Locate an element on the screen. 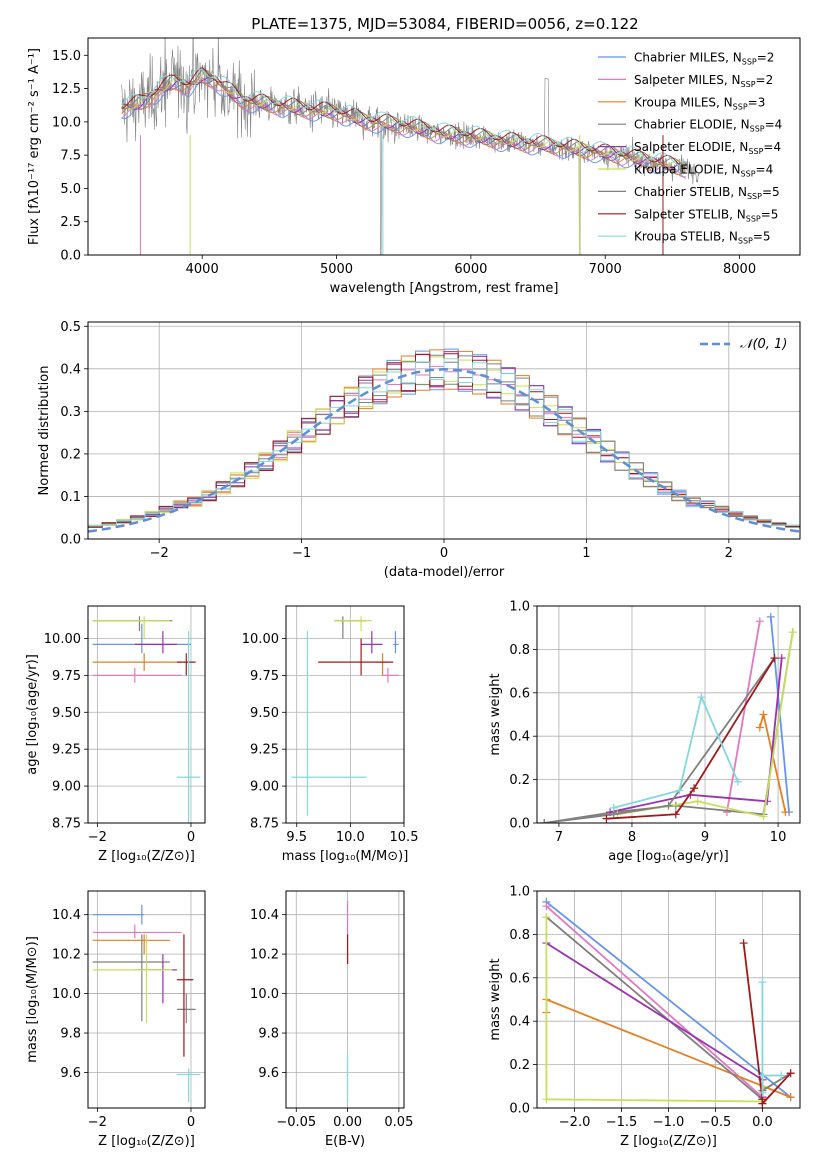 Image resolution: width=819 pixels, height=1170 pixels. y-tick-label: 5.0 is located at coordinates (70, 189).